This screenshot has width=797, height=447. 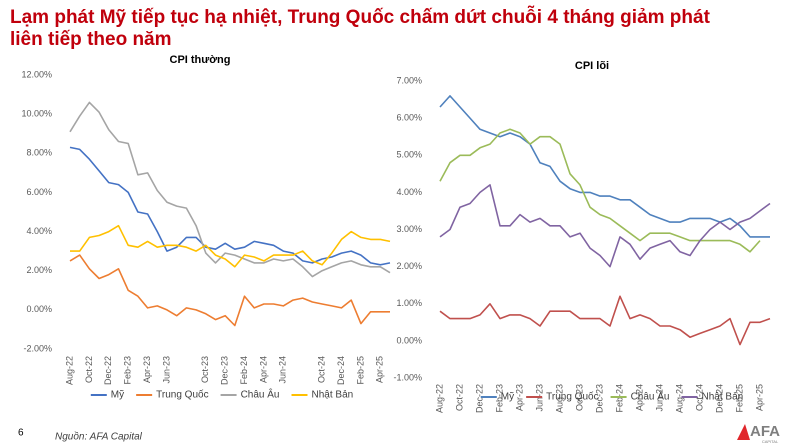 What do you see at coordinates (200, 60) in the screenshot?
I see `chart-title: CPI thường` at bounding box center [200, 60].